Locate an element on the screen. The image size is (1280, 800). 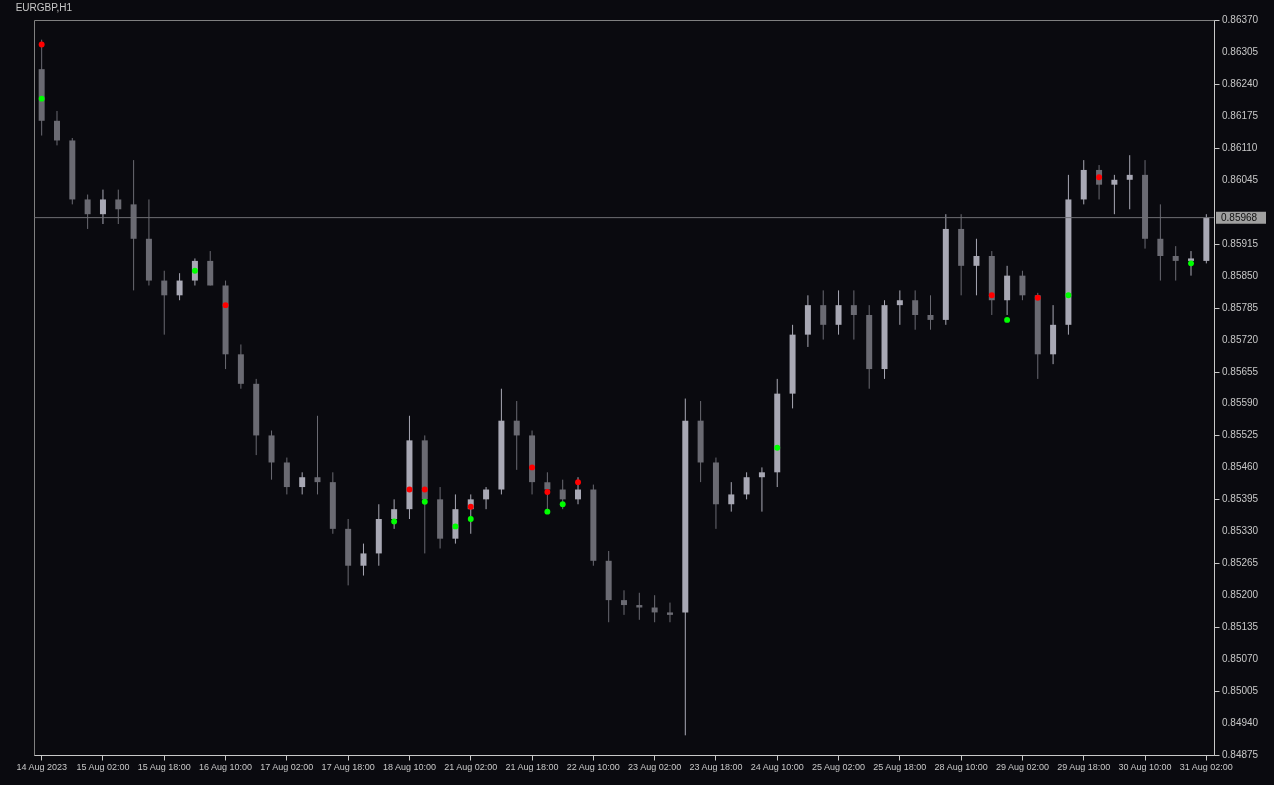
x-tick-label: 17 Aug 18:00 is located at coordinates (348, 766).